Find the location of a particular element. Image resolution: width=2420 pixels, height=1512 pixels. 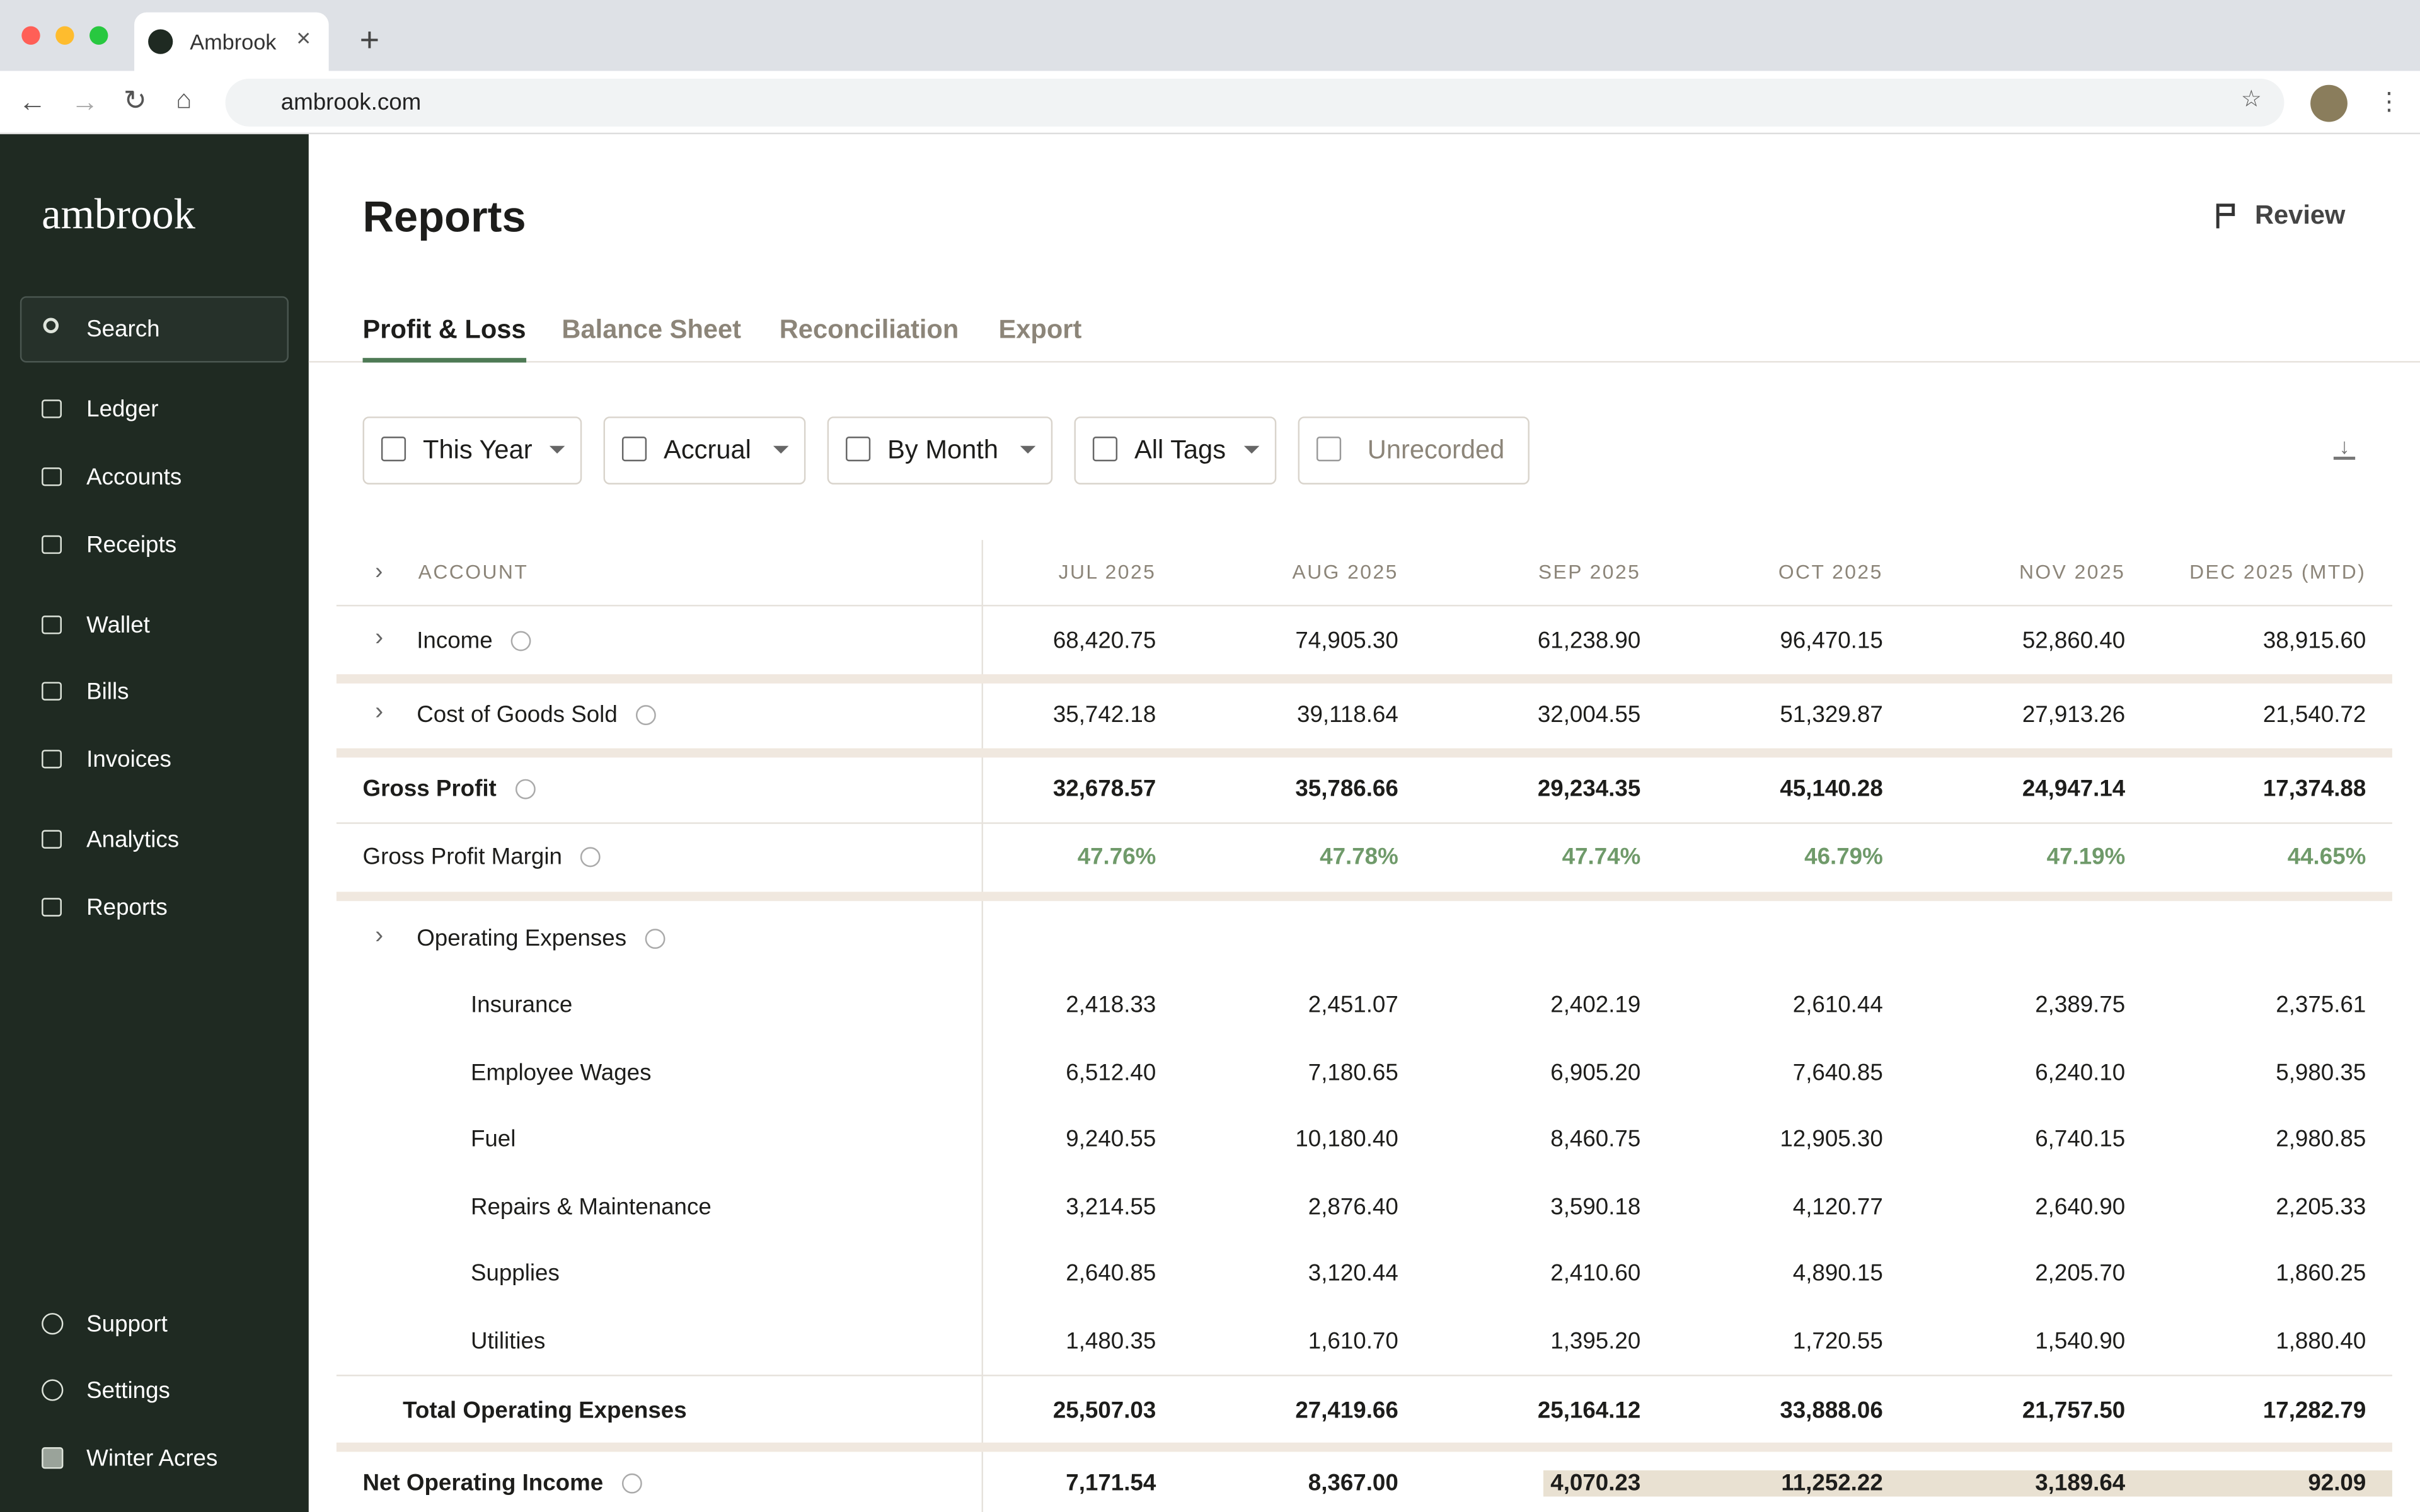

nav-item: Reports is located at coordinates (127, 907).